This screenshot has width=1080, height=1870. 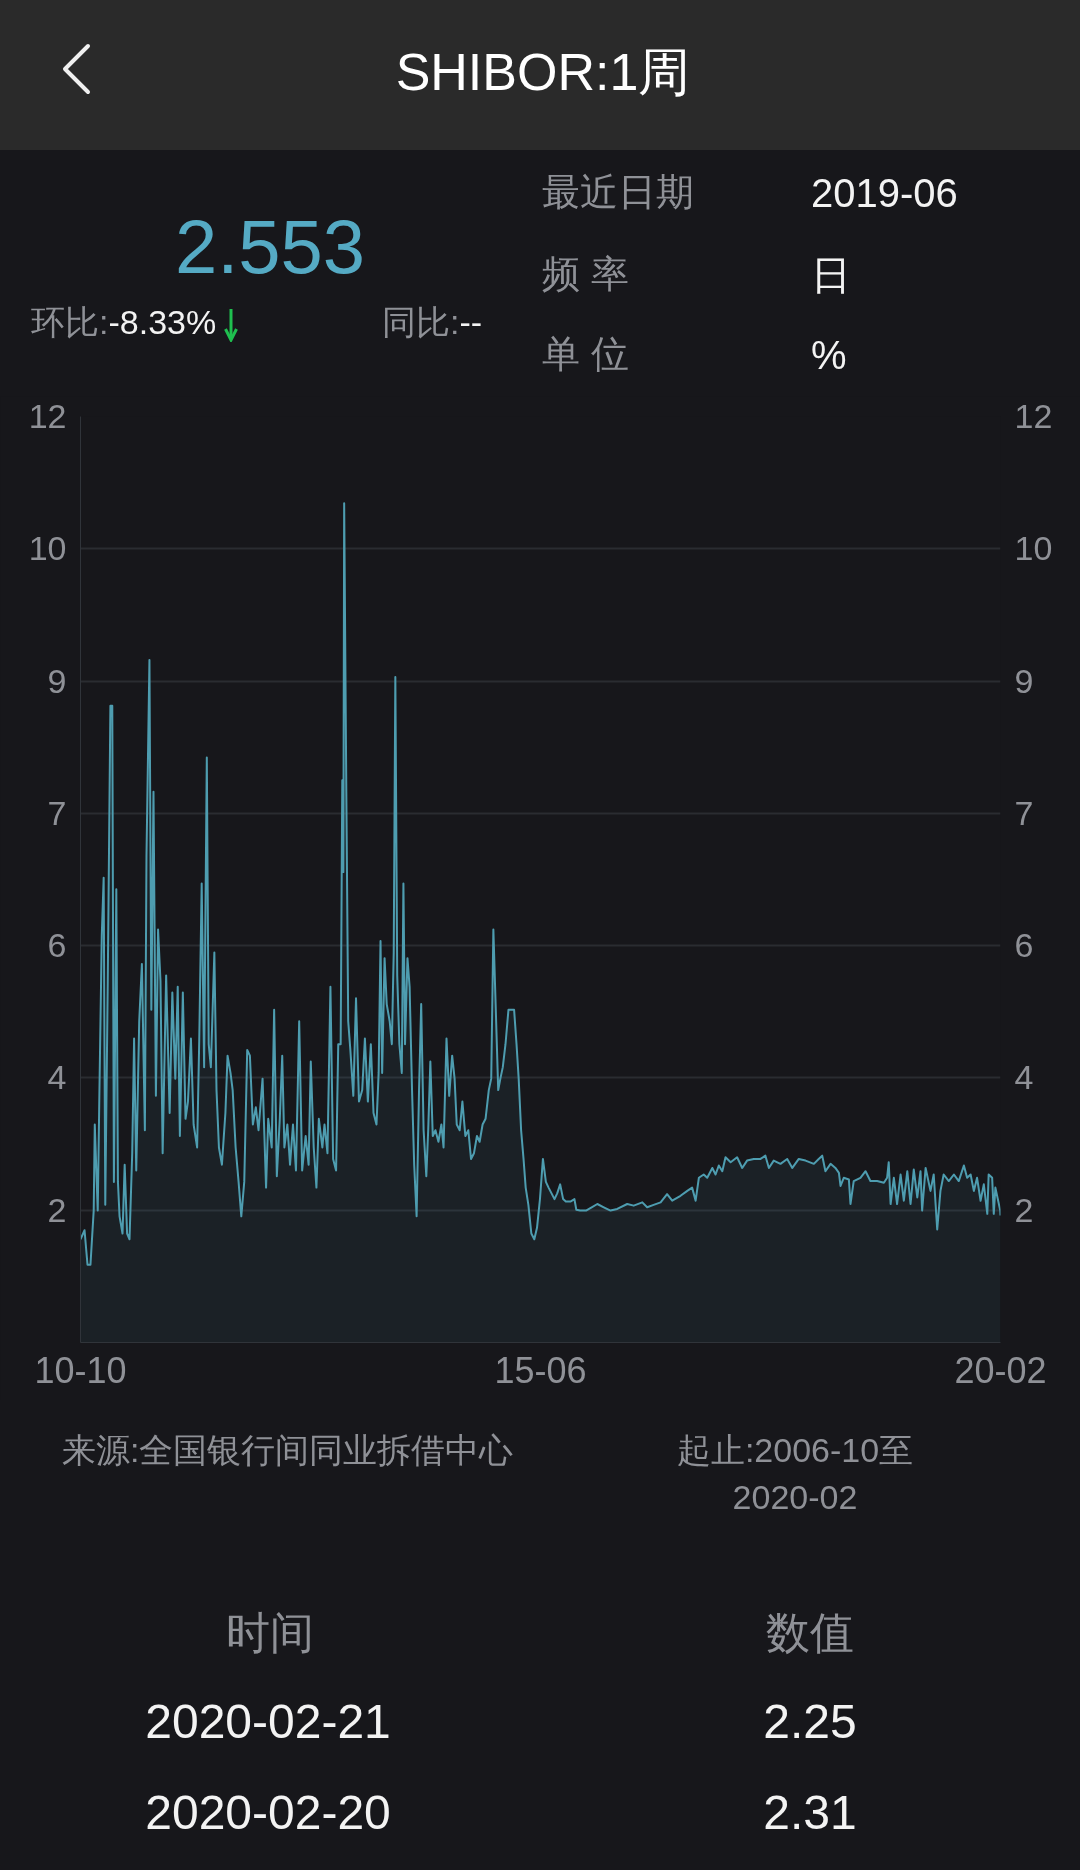 What do you see at coordinates (1024, 812) in the screenshot?
I see `y2-tick-label: 7` at bounding box center [1024, 812].